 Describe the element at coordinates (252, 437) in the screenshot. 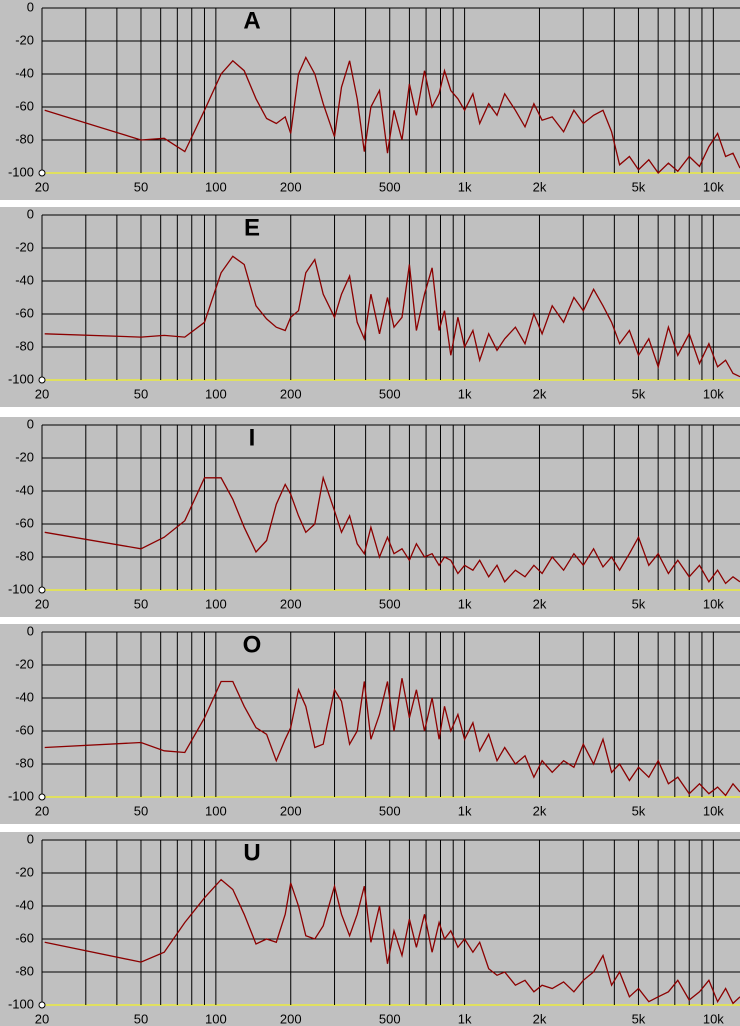

I see `chart-title: I` at that location.